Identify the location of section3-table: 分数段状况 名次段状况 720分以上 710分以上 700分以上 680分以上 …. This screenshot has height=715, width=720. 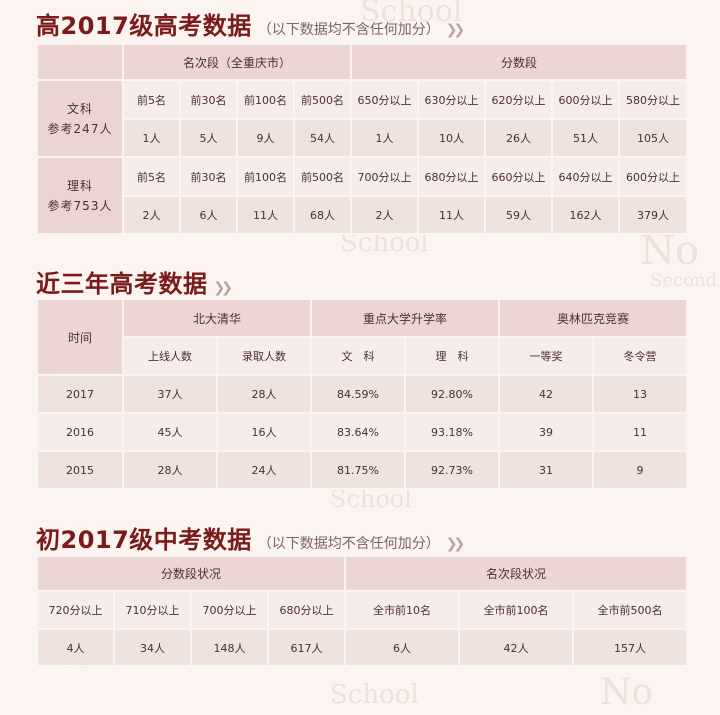
(362, 611).